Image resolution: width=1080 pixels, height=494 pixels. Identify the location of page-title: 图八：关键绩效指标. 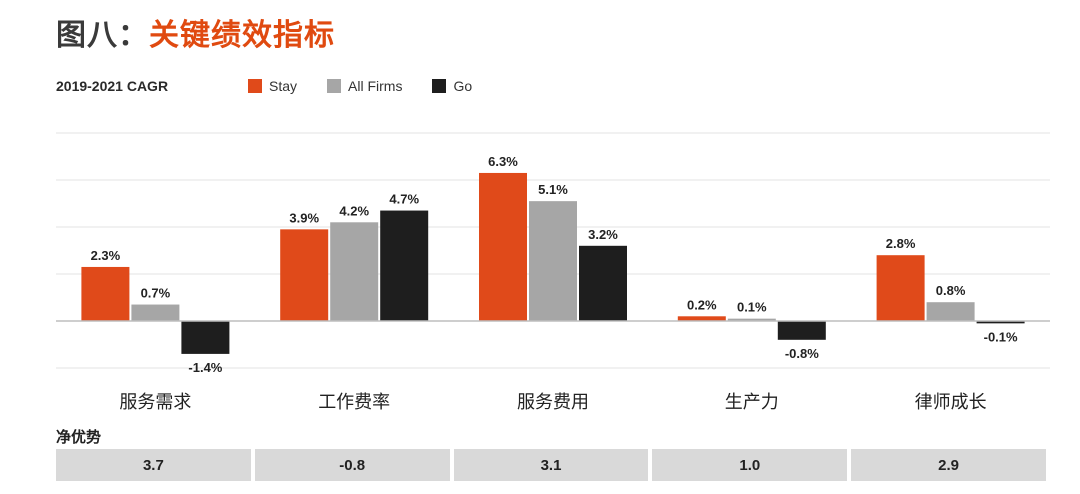
(195, 36).